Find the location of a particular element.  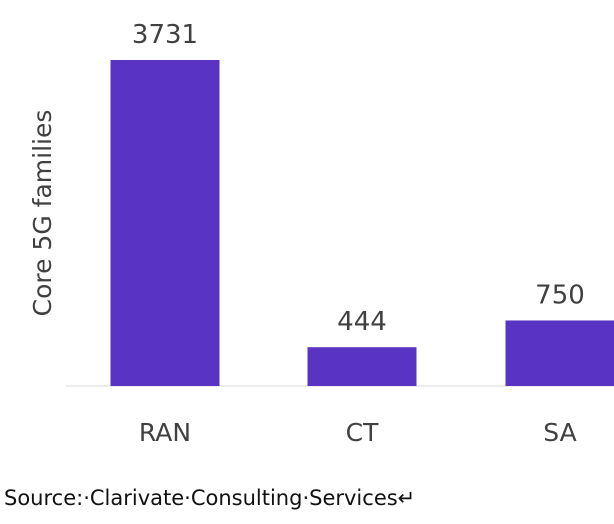

bar-ct is located at coordinates (362, 366).